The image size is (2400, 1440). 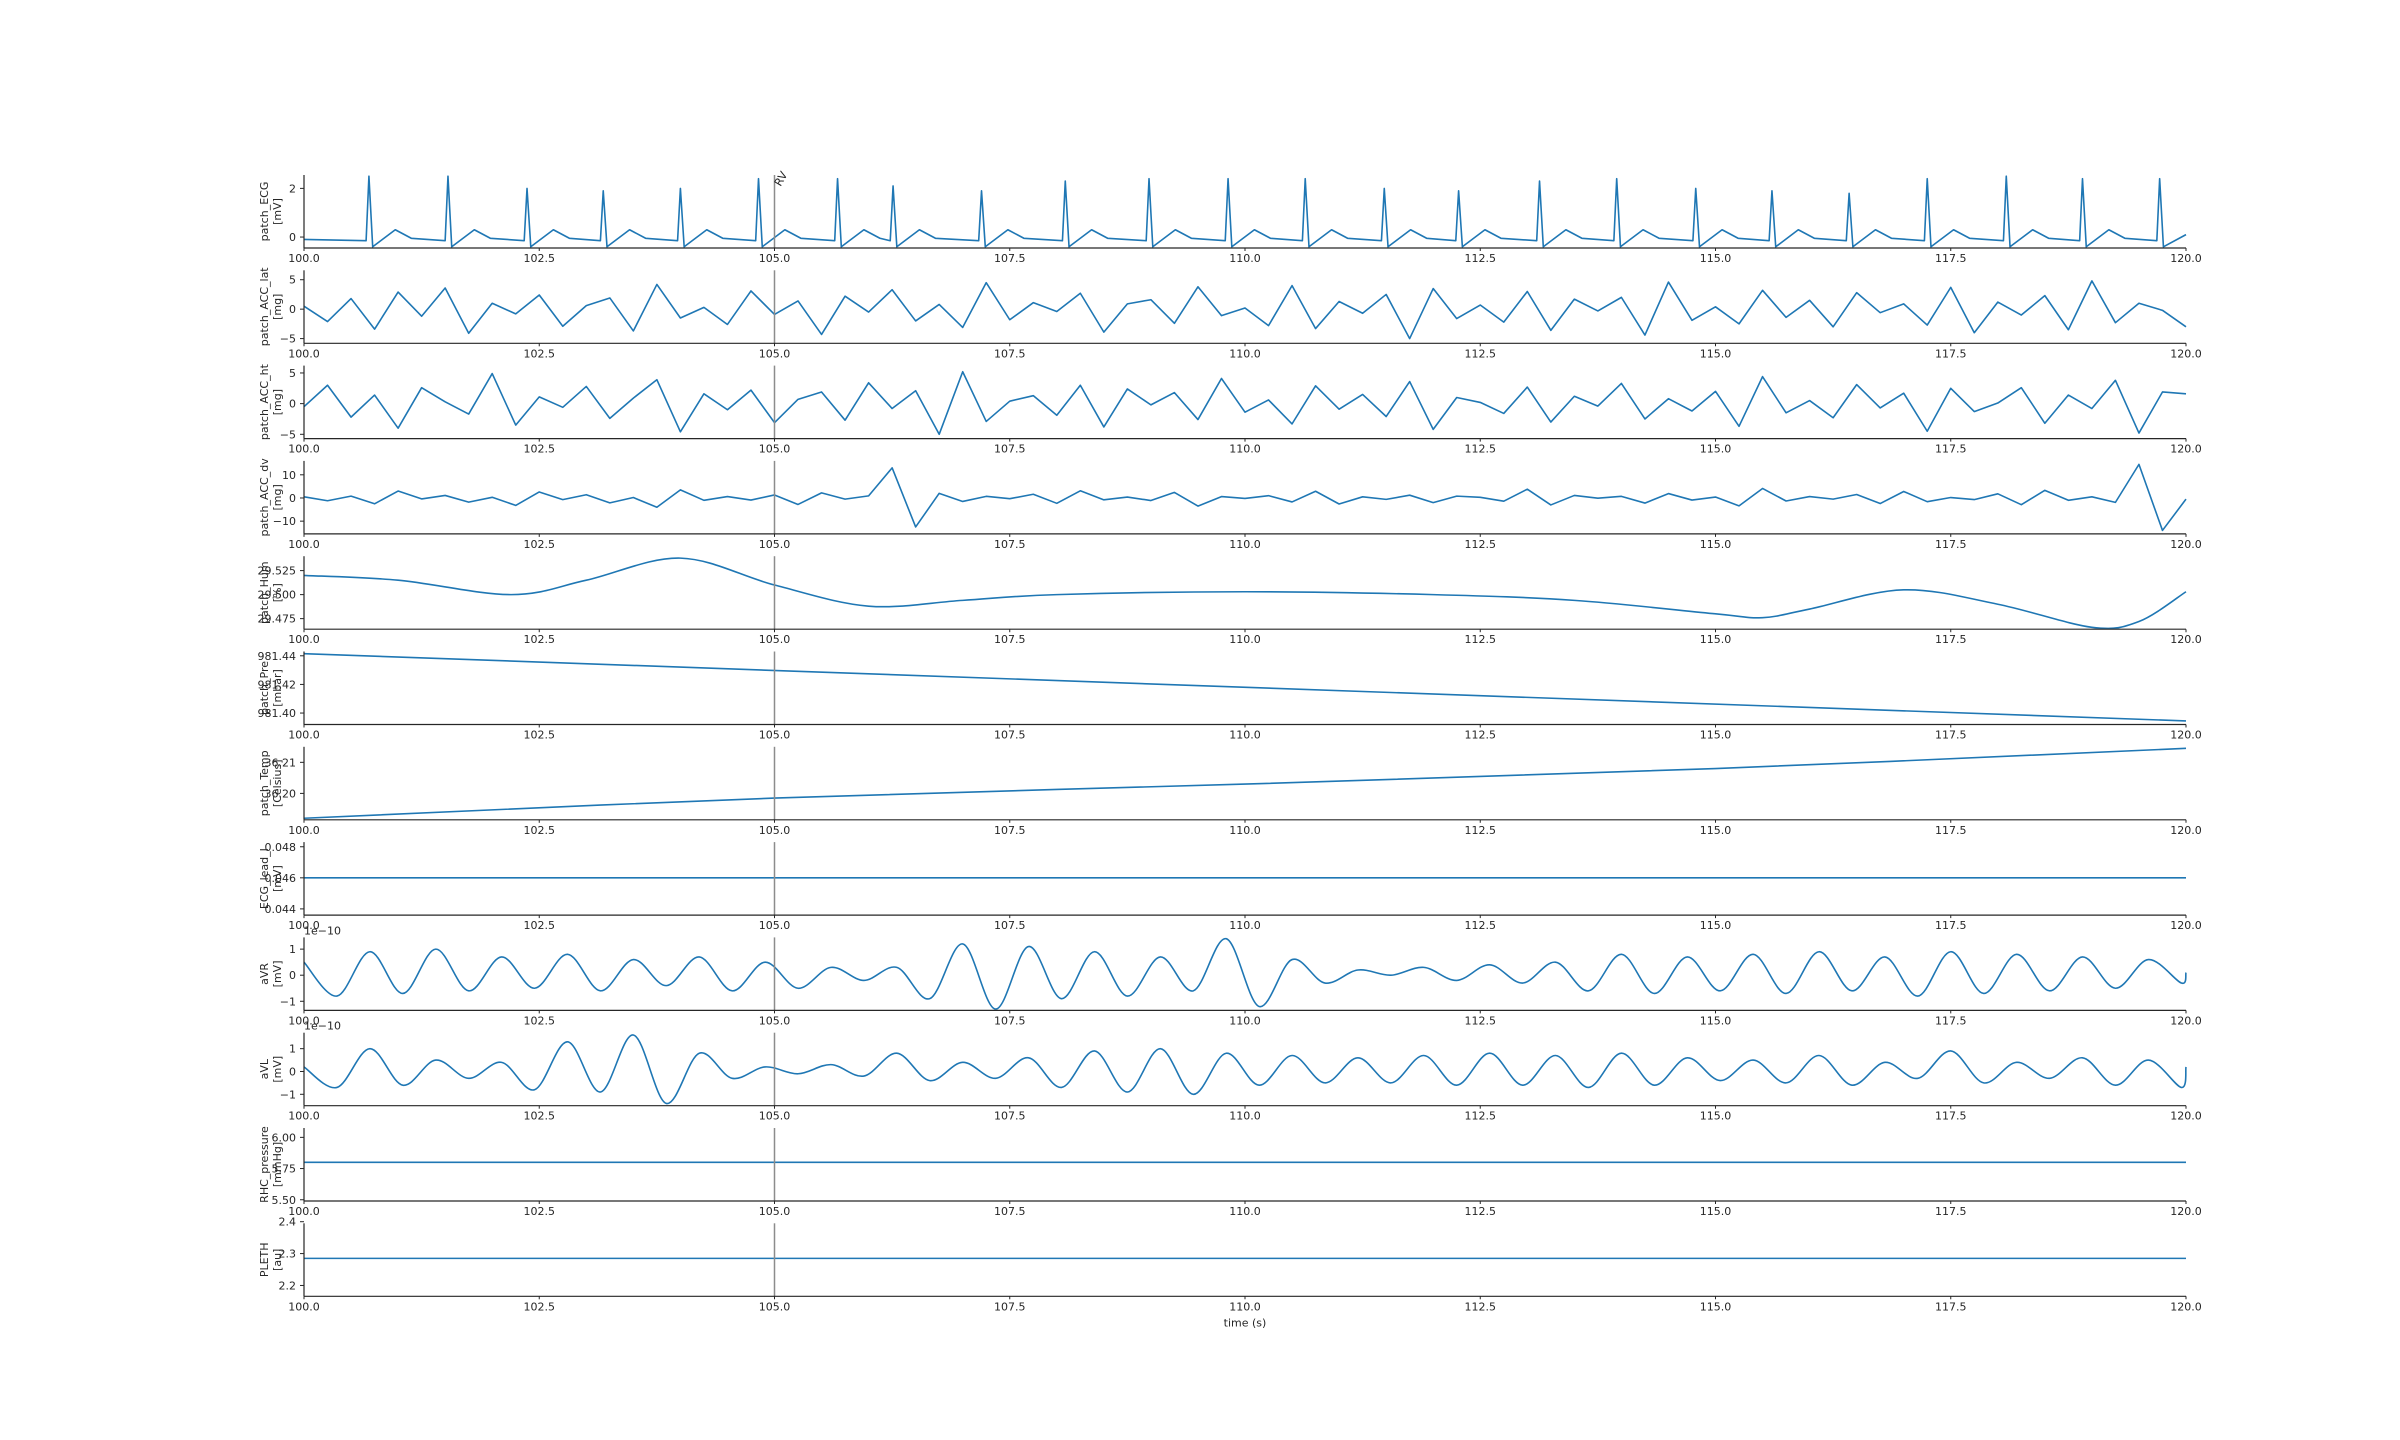 What do you see at coordinates (277, 688) in the screenshot?
I see `y-axis-unit: [mbar]` at bounding box center [277, 688].